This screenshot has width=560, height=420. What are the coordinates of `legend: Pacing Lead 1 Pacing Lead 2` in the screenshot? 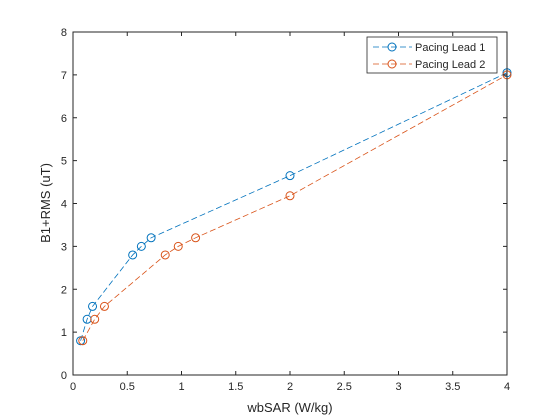 It's located at (432, 55).